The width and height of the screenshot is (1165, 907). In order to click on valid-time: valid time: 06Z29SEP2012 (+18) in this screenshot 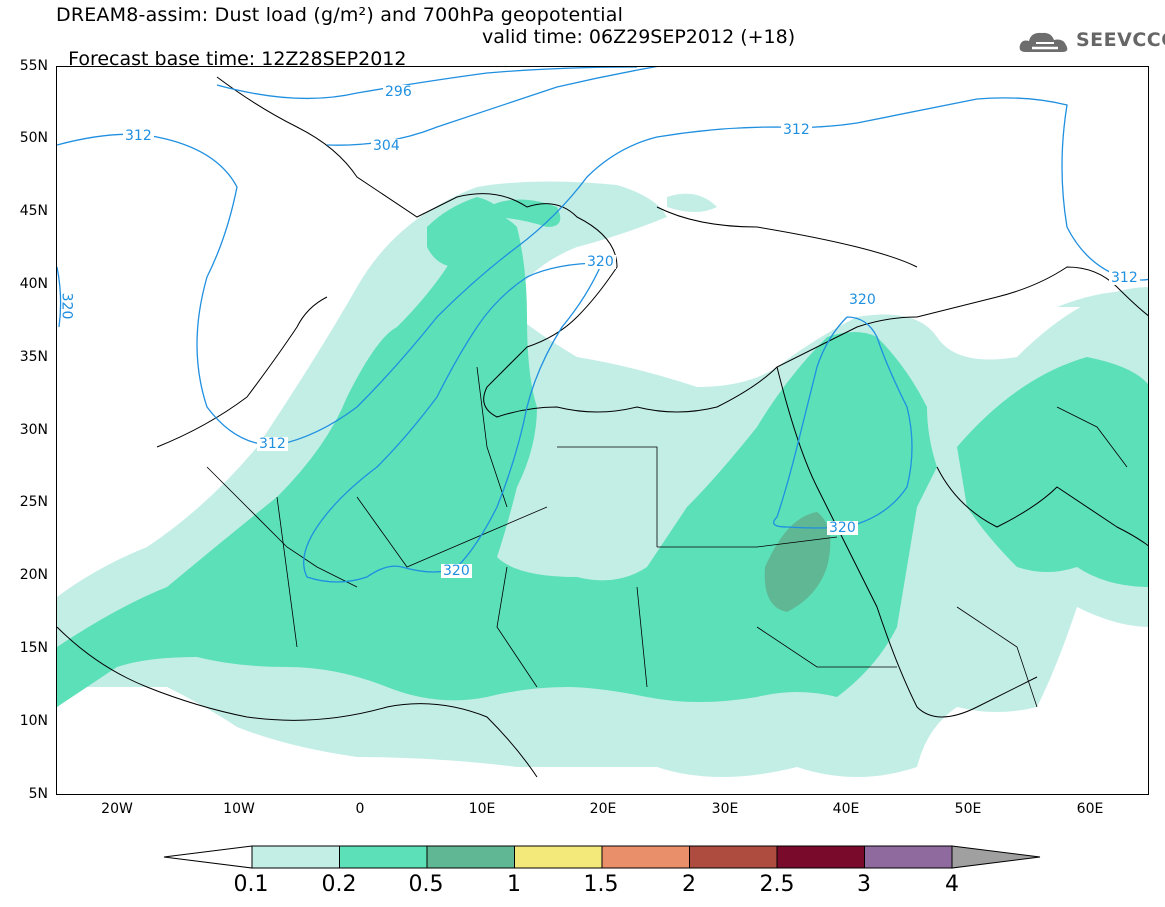, I will do `click(639, 37)`.